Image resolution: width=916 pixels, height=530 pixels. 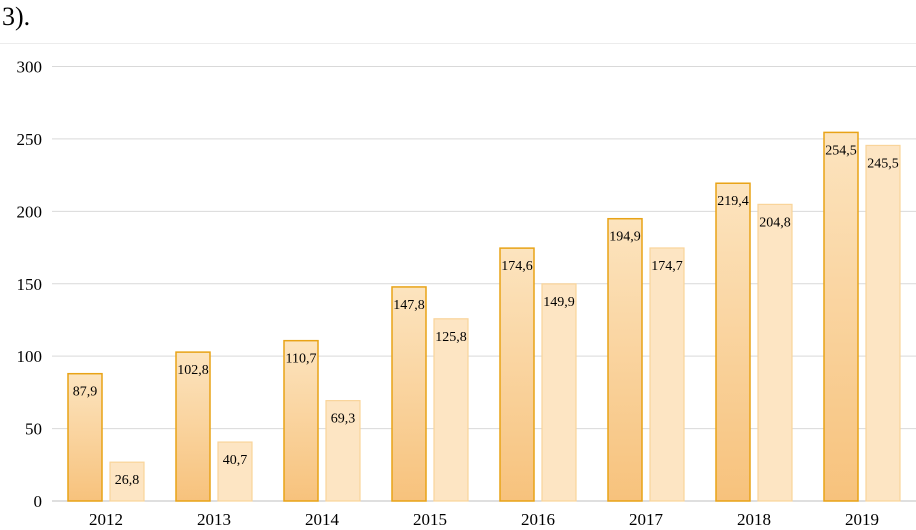 I want to click on top-divider, so click(x=458, y=43).